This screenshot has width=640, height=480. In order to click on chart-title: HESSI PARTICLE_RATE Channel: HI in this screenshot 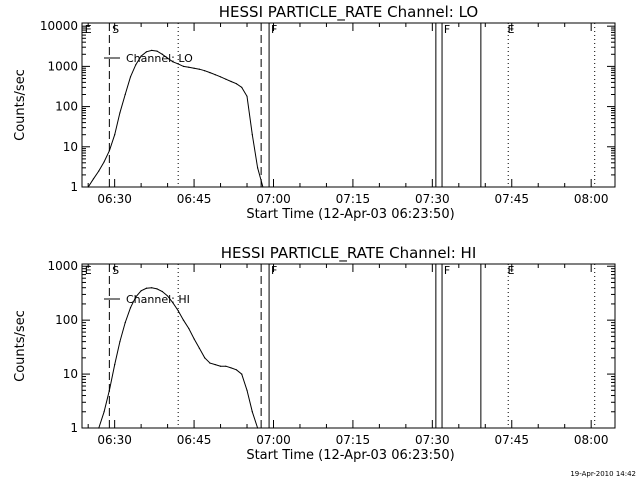, I will do `click(349, 253)`.